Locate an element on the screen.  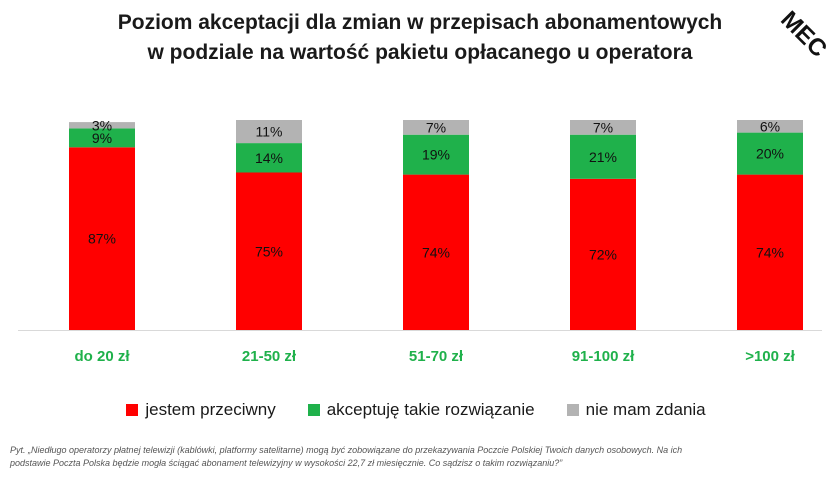
legend-swatch-no-opinion is located at coordinates (572, 410).